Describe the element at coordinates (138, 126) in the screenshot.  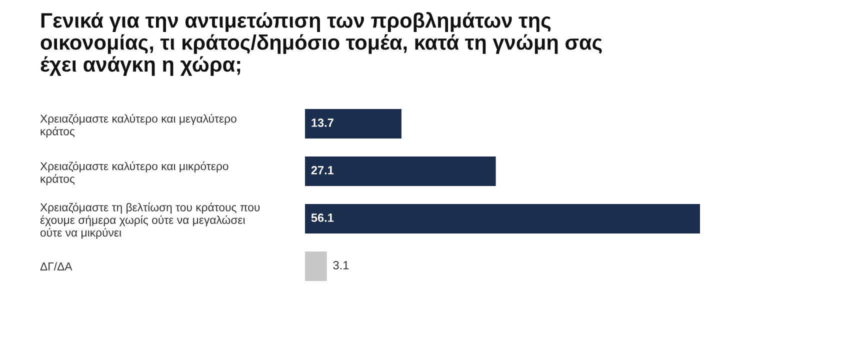
I see `y-tick-label: Χρειαζόμαστε καλύτερο και μεγαλύτερο κράτος` at that location.